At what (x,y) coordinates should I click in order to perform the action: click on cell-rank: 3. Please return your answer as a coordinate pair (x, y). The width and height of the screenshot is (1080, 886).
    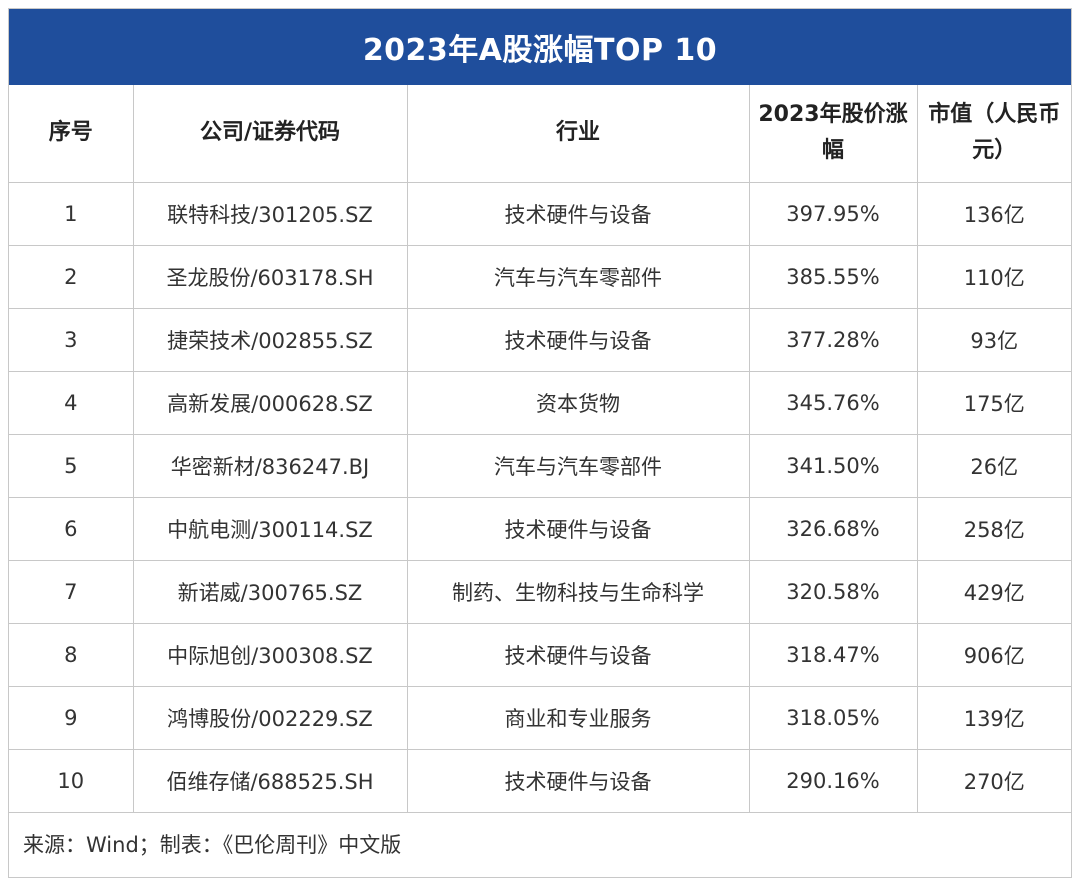
    Looking at the image, I should click on (71, 339).